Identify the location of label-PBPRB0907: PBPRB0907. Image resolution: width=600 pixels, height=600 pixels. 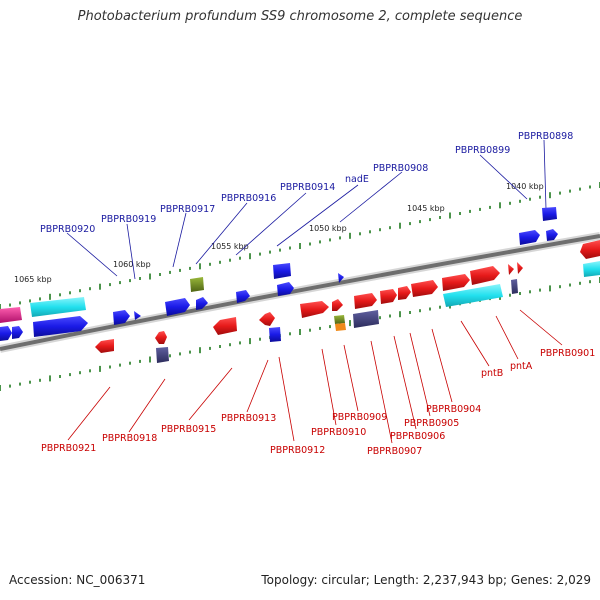
(394, 451).